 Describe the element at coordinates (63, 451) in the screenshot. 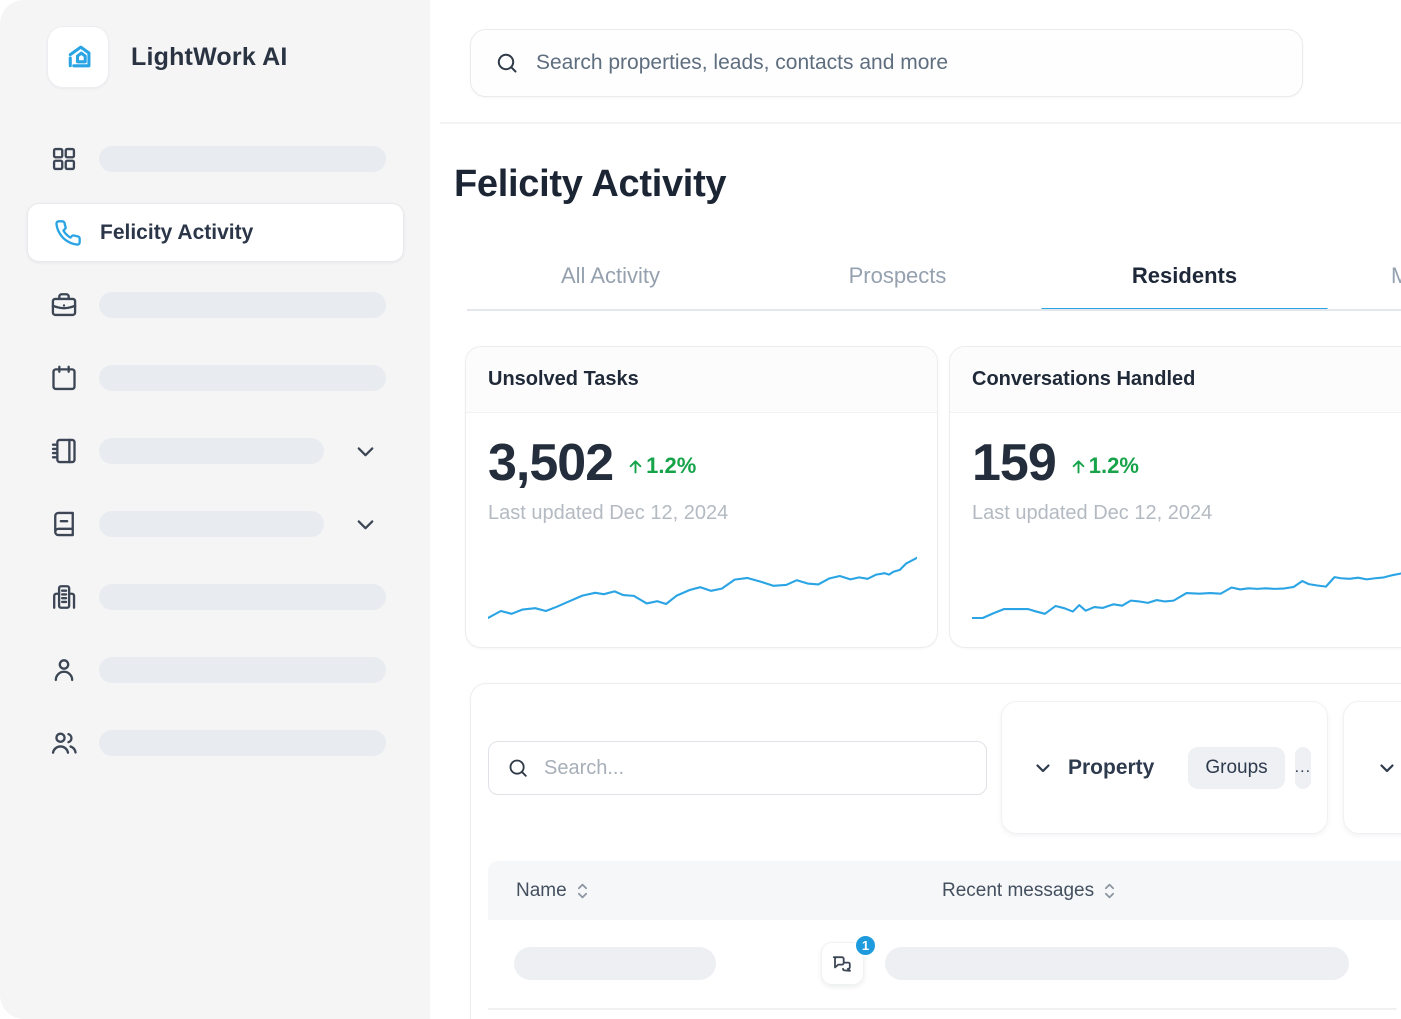

I see `notebook-icon` at that location.